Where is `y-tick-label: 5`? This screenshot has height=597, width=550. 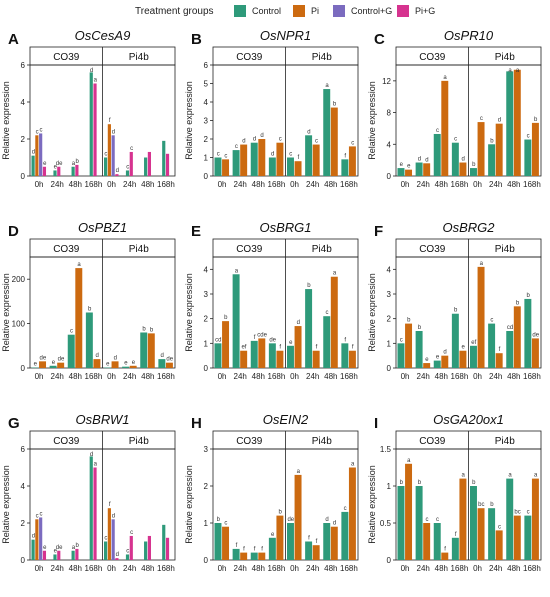
y-tick-label: 5 is located at coordinates (206, 84).